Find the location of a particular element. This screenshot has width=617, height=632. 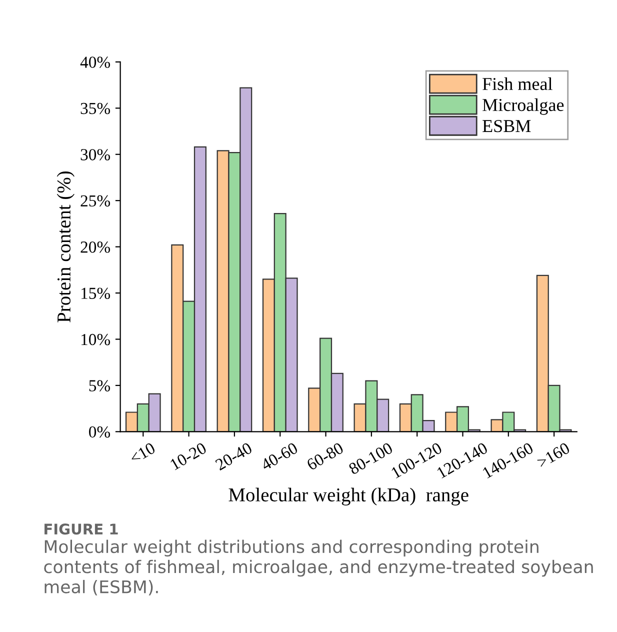

y-tick-label: 20% is located at coordinates (95, 247).